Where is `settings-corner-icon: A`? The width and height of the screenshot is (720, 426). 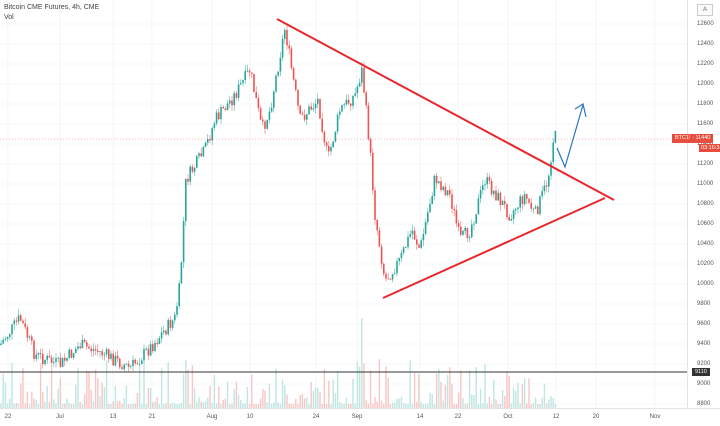 settings-corner-icon: A is located at coordinates (705, 10).